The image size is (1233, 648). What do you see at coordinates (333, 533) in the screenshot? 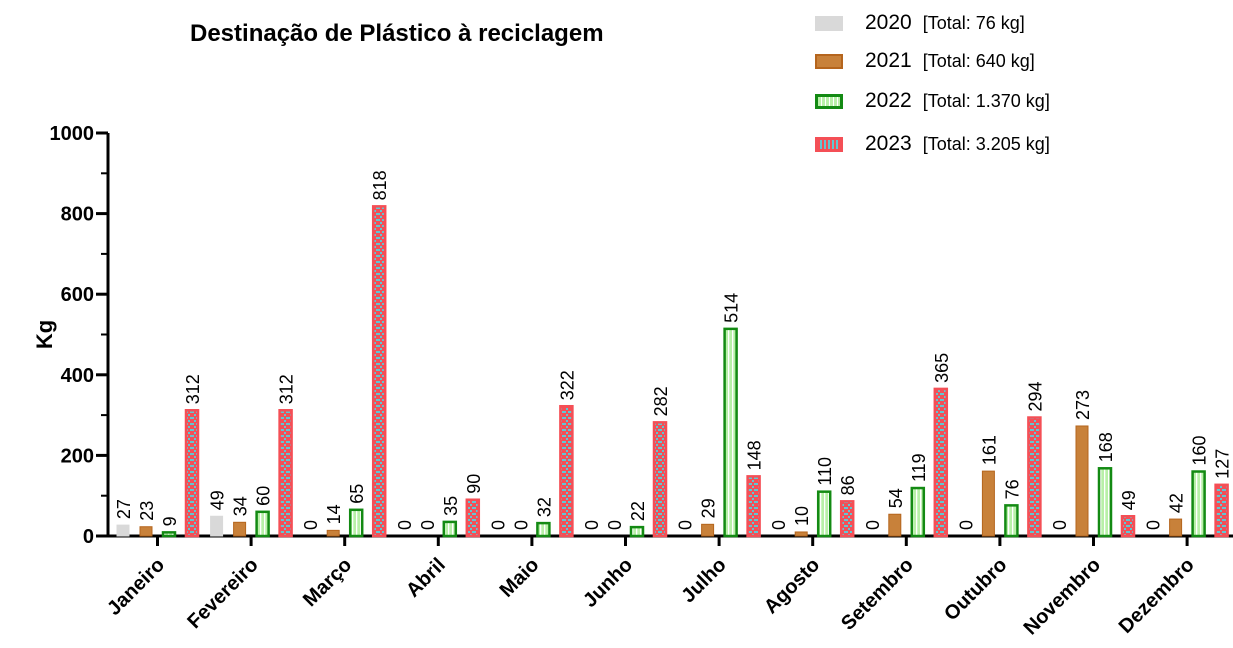
I see `bar-2021-março` at bounding box center [333, 533].